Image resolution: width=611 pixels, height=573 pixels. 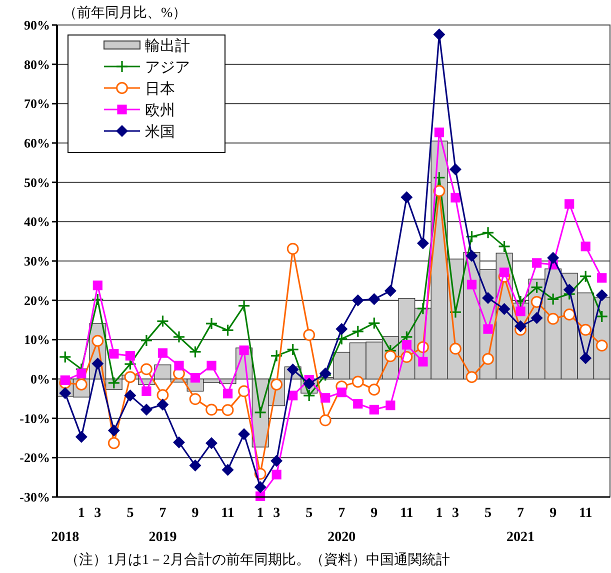 I want to click on text: 2021, so click(x=520, y=537).